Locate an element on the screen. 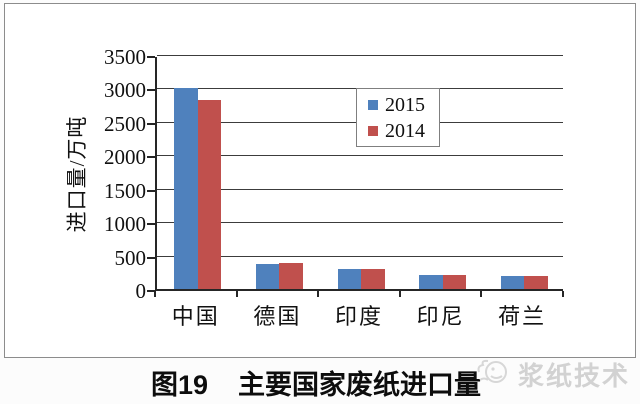 This screenshot has width=640, height=404. bar-2015-印度 is located at coordinates (349, 279).